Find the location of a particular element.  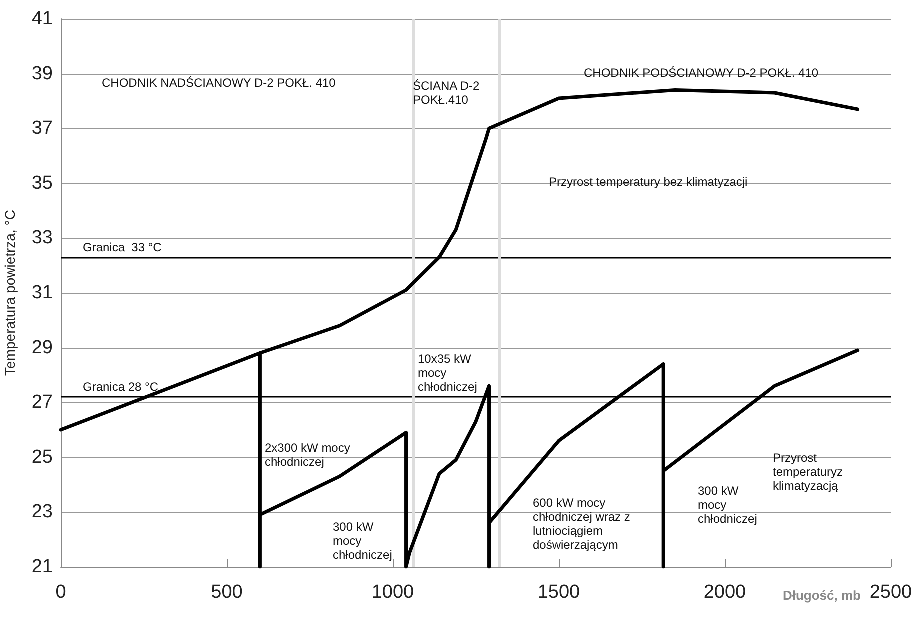

x-tick-label: 0 is located at coordinates (61, 592).